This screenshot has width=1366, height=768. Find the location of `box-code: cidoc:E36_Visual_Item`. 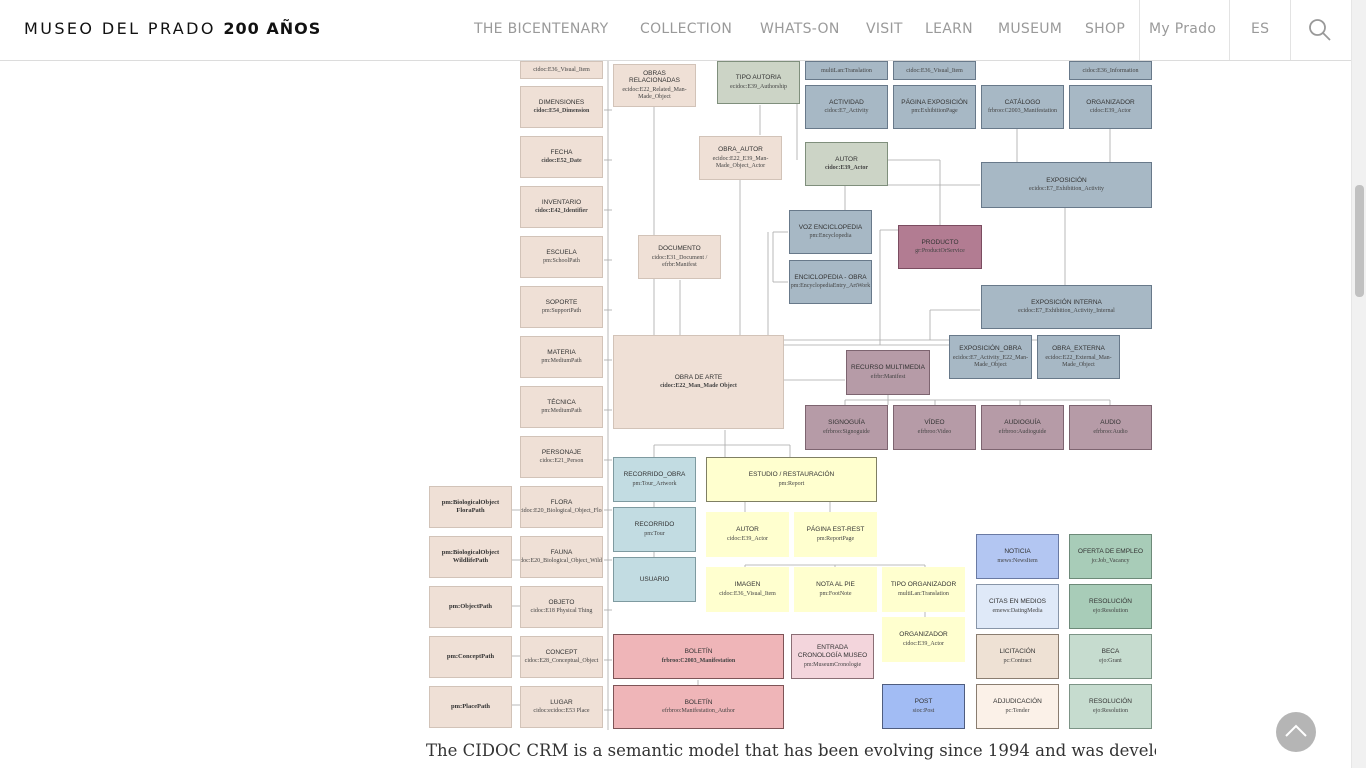

box-code: cidoc:E36_Visual_Item is located at coordinates (934, 70).